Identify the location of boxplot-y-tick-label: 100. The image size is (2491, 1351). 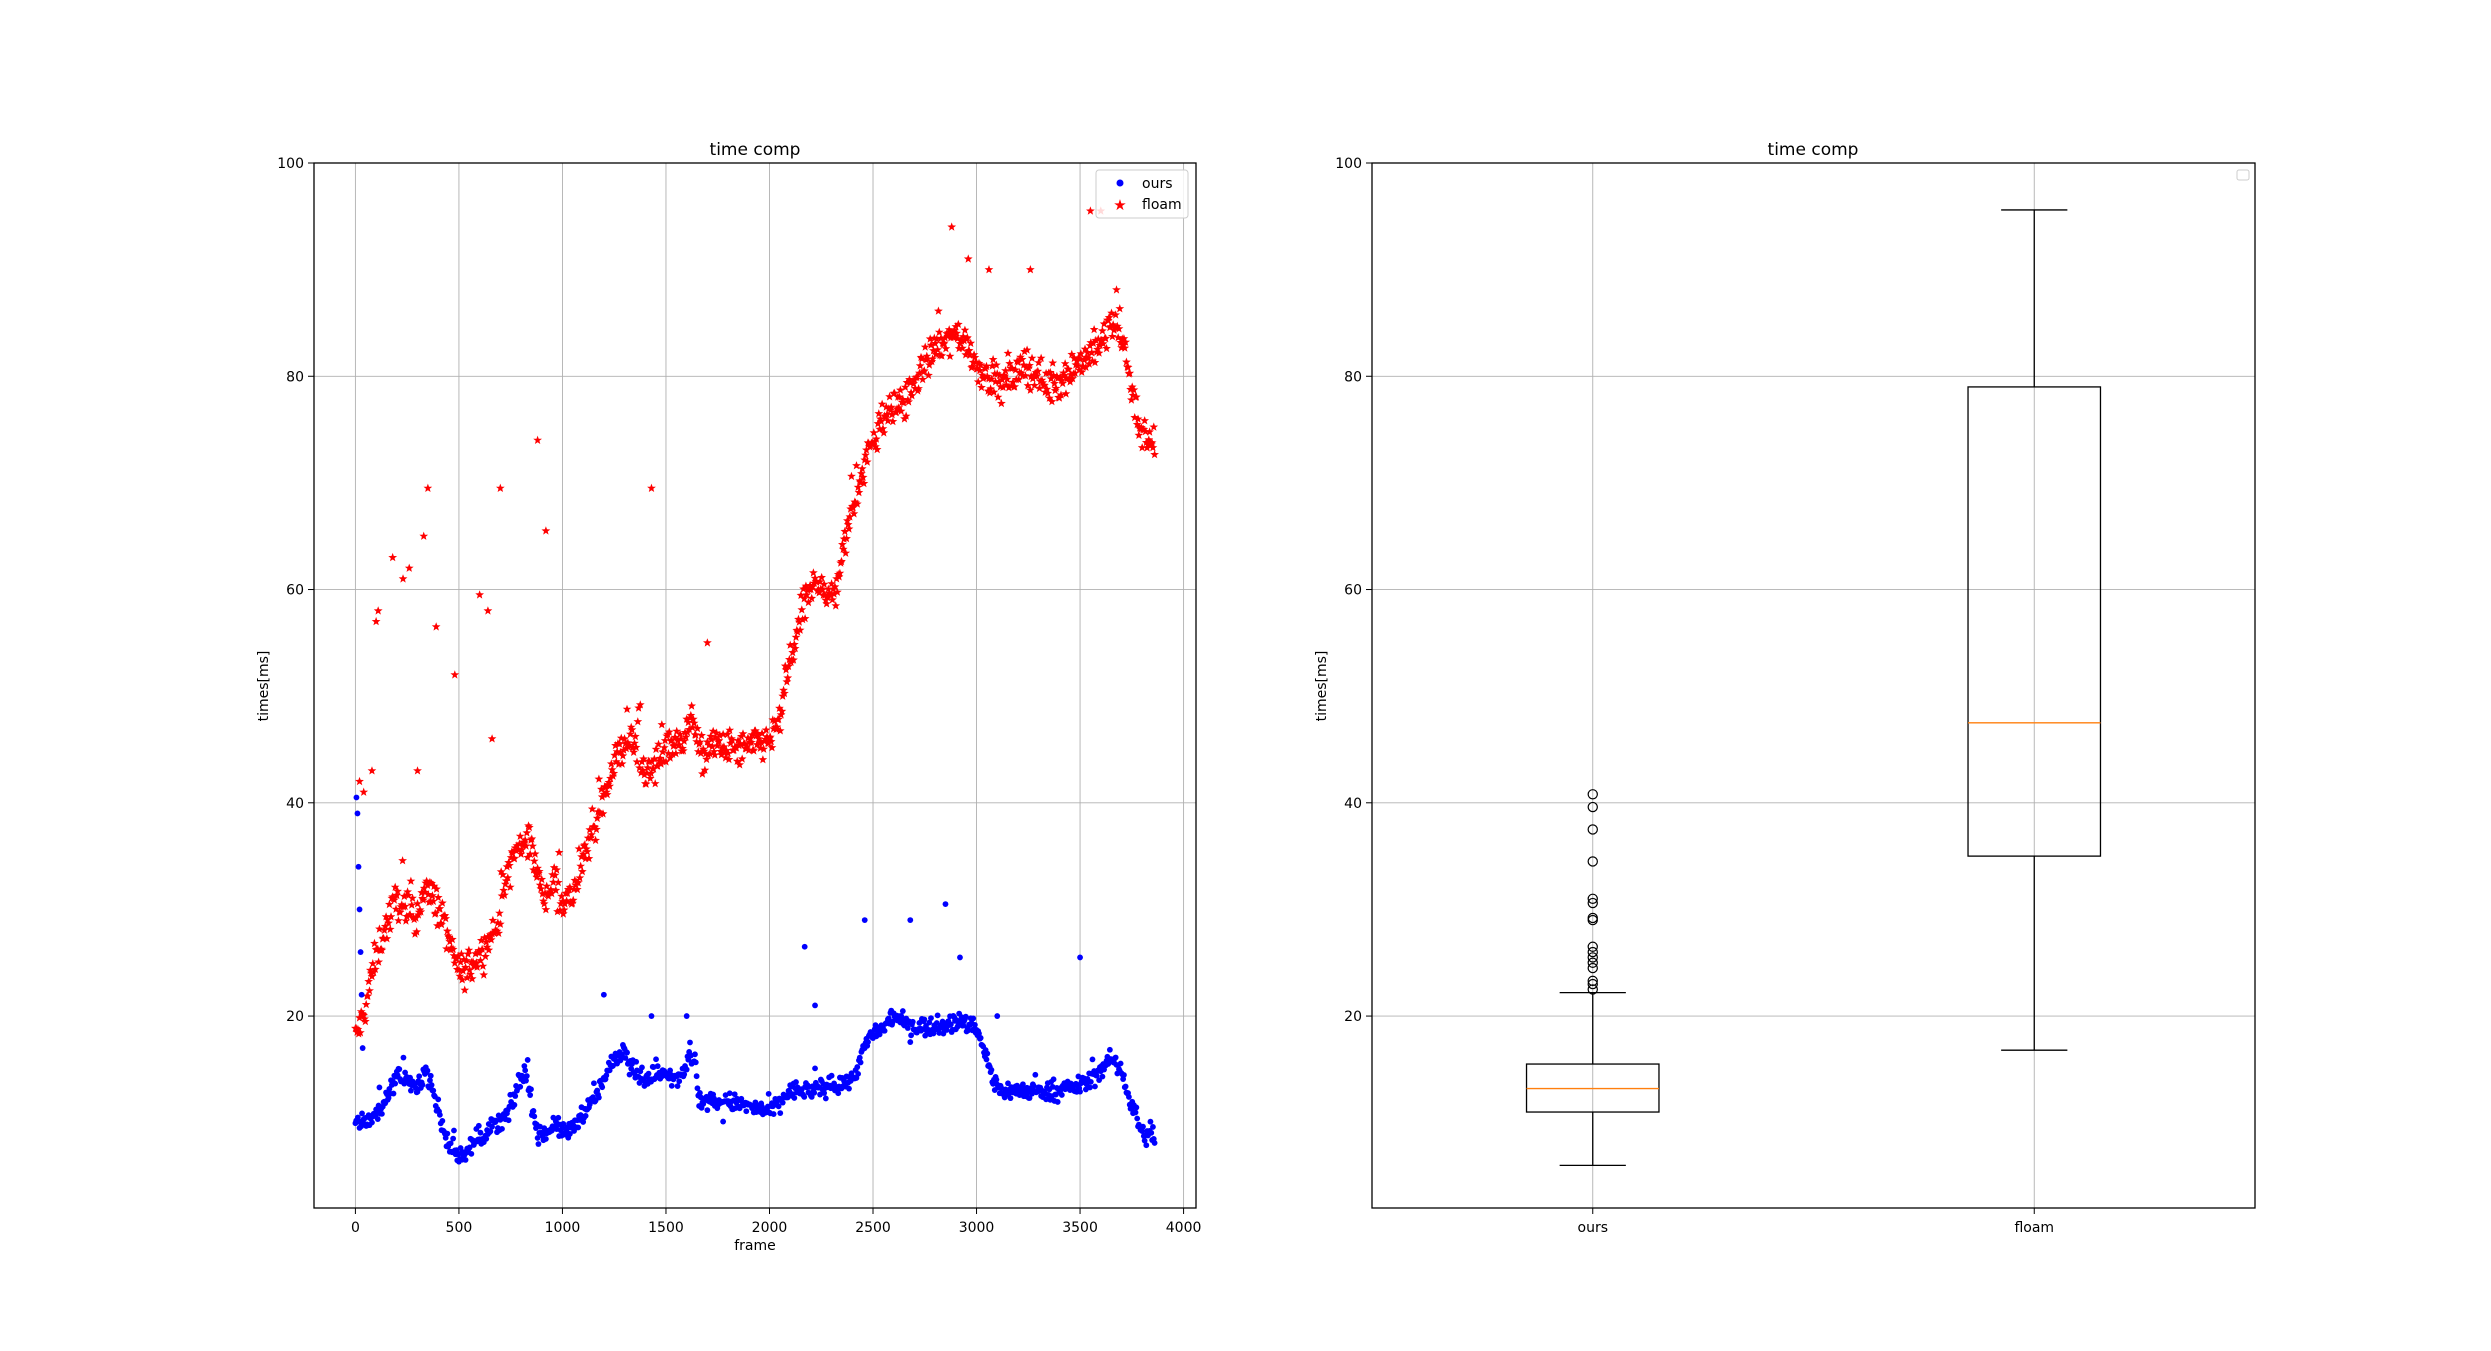
(1348, 164).